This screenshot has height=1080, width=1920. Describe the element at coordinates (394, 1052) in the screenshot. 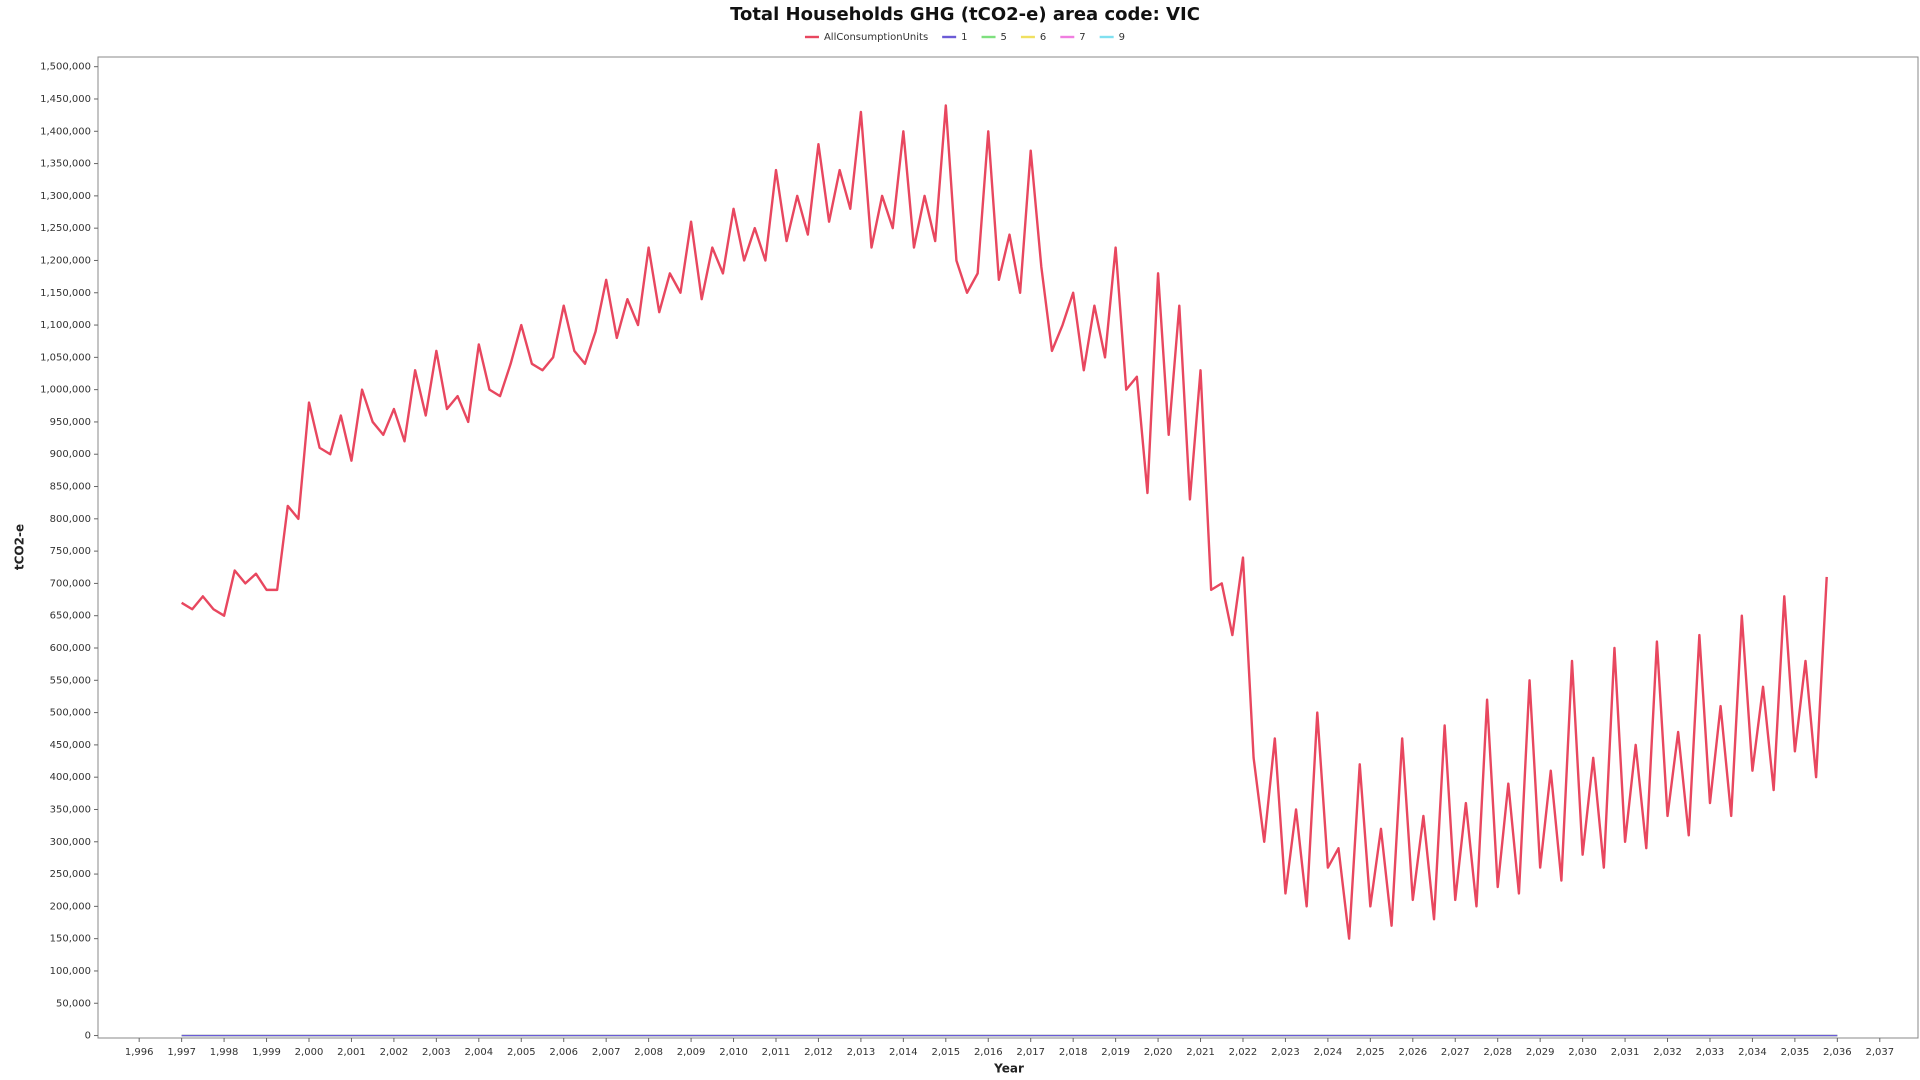

I see `x-tick-label: 2,002` at that location.